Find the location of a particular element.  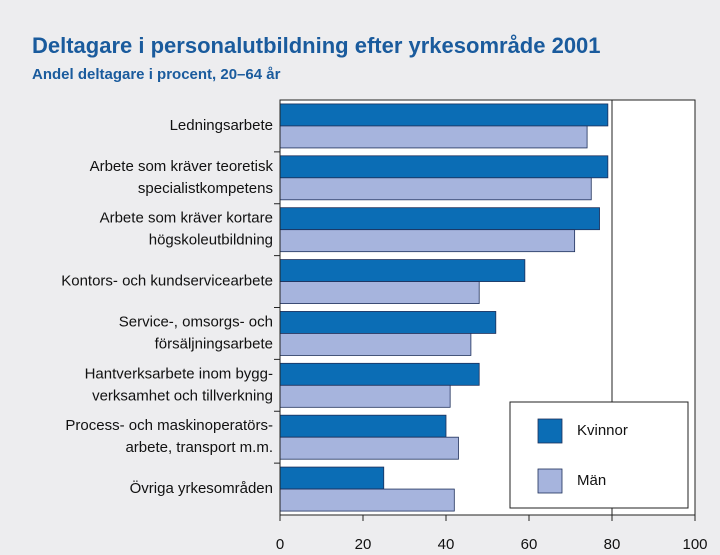

label-line: Kontors- och kundservicearbete is located at coordinates (167, 281).